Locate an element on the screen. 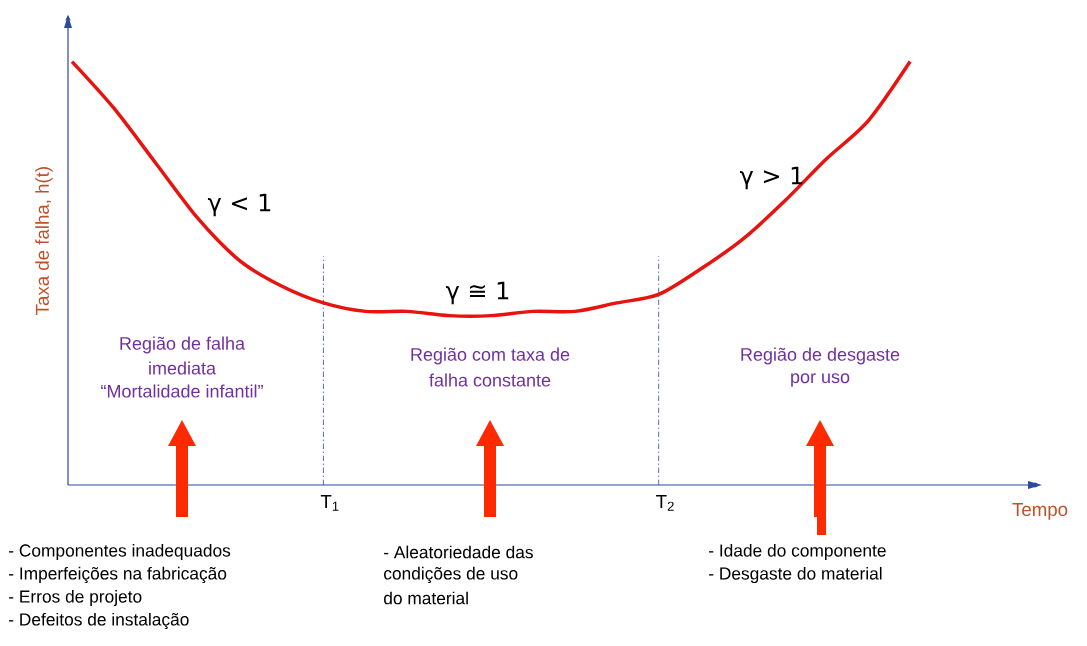 This screenshot has width=1087, height=646. annotation: Região de falha is located at coordinates (183, 345).